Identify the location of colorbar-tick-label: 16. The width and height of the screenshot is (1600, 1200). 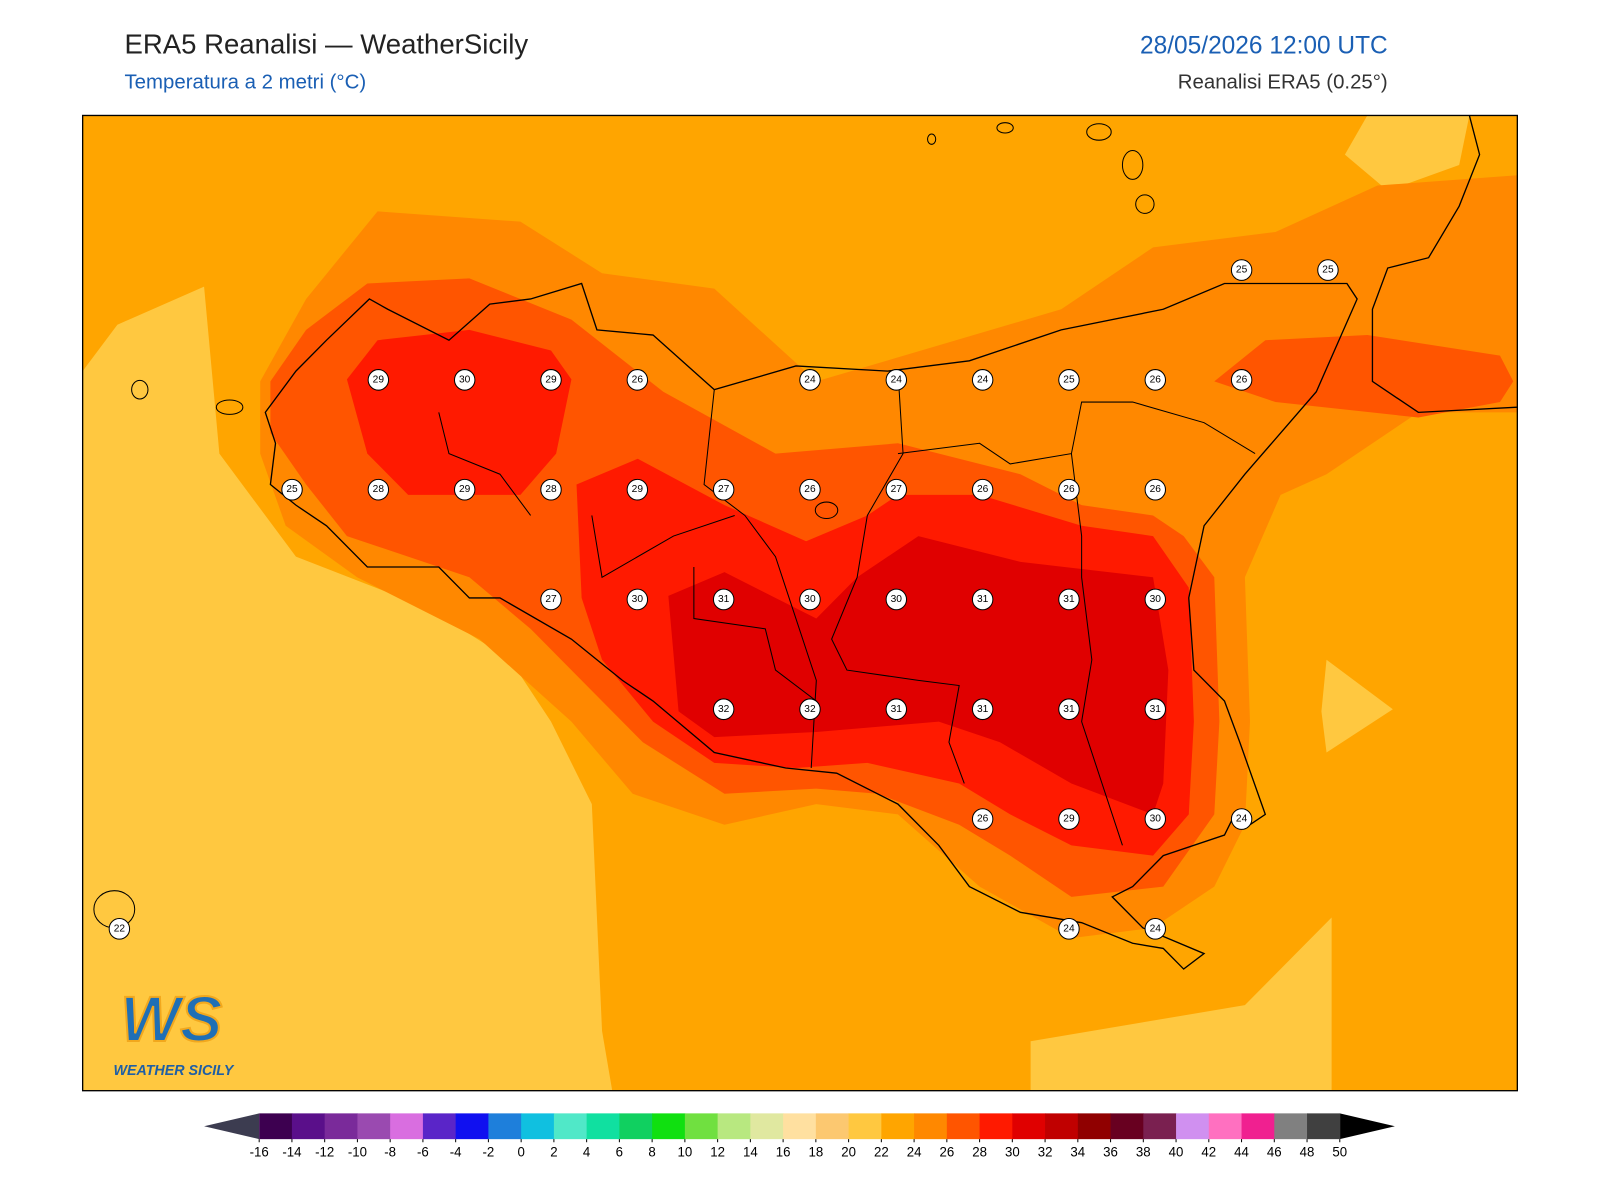
(783, 1152).